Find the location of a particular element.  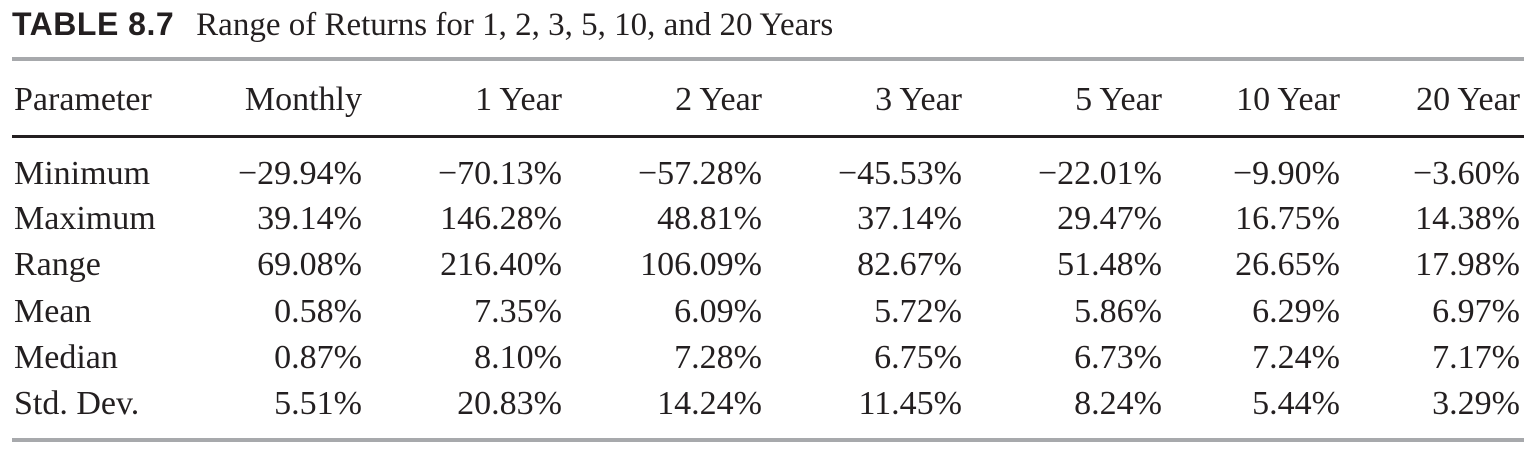

table-cell: 6.75% is located at coordinates (918, 357).